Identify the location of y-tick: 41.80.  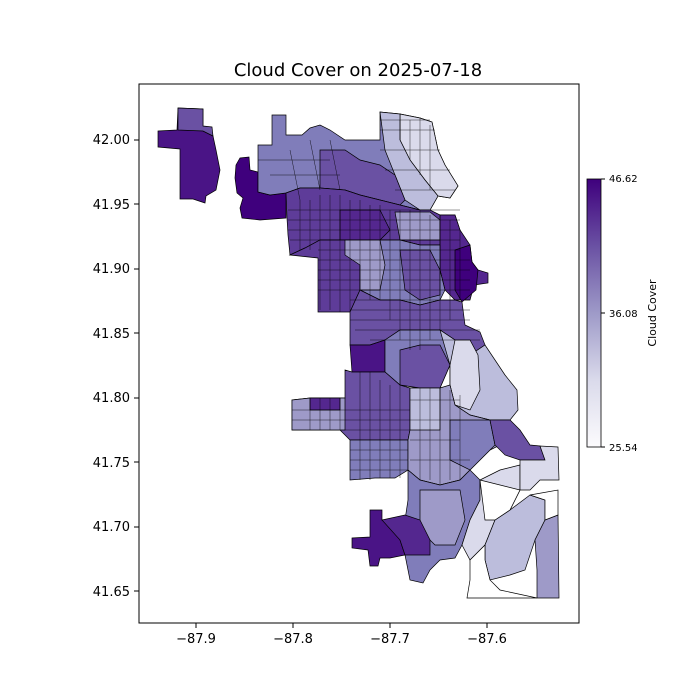
(116, 398).